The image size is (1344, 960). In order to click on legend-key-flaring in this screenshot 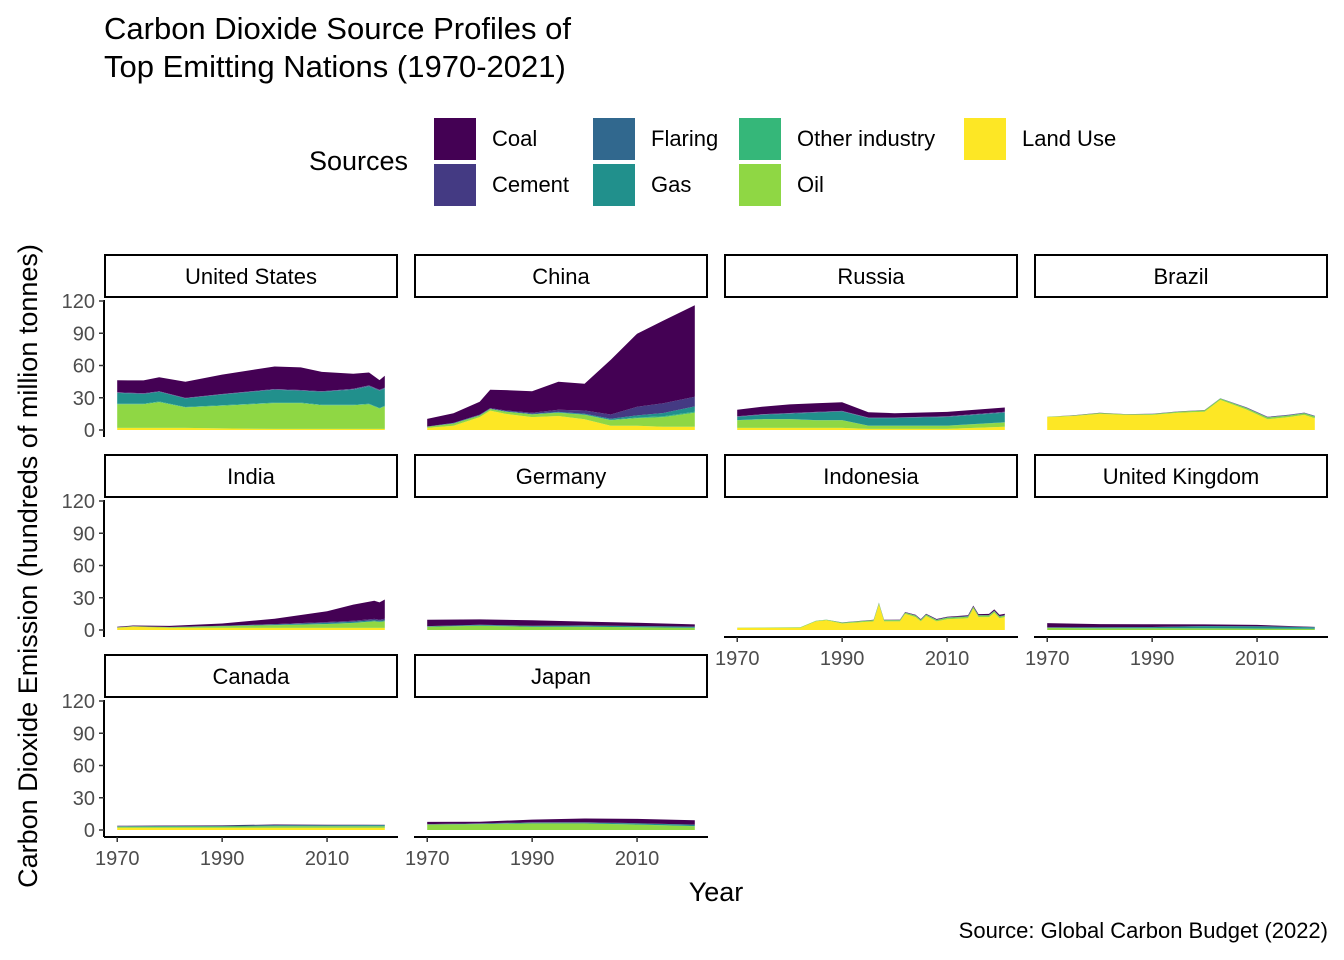, I will do `click(614, 139)`.